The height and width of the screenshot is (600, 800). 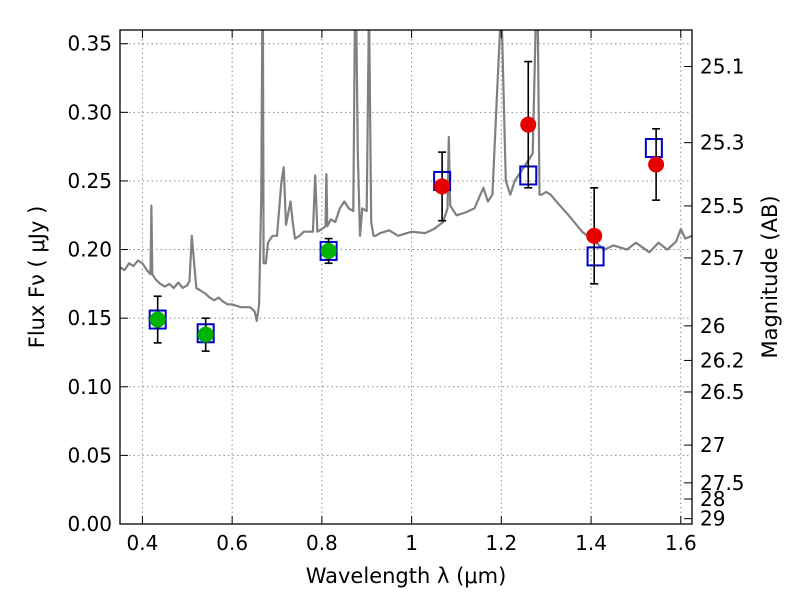 What do you see at coordinates (37, 277) in the screenshot?
I see `y-axis-label: Flux Fν ( μJy )` at bounding box center [37, 277].